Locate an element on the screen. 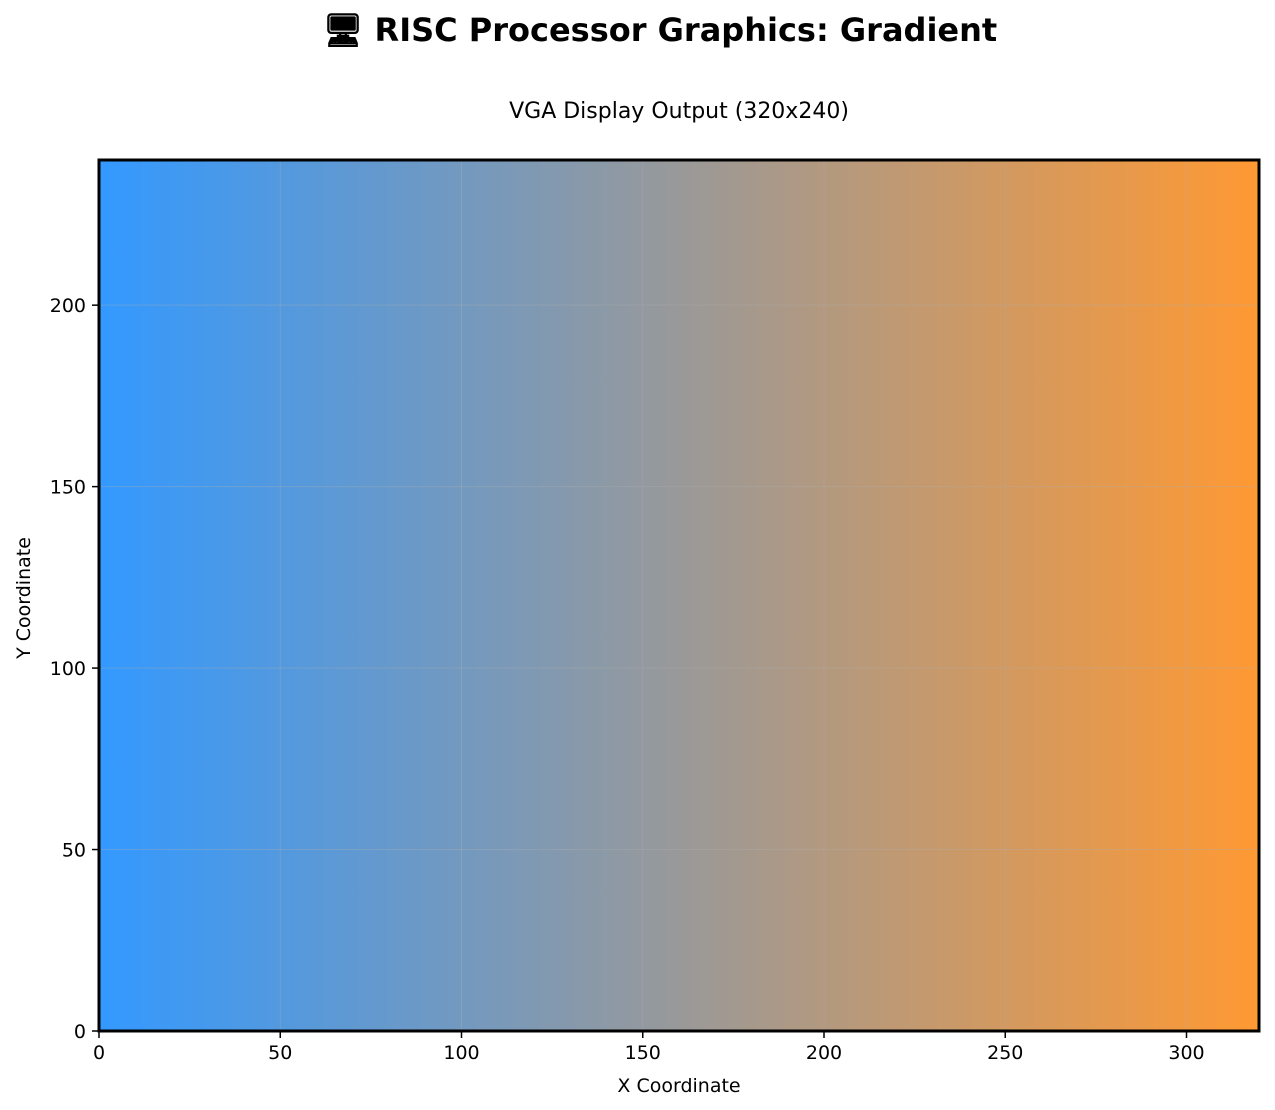 Image resolution: width=1275 pixels, height=1110 pixels. x-tick-label: 300 is located at coordinates (1186, 1053).